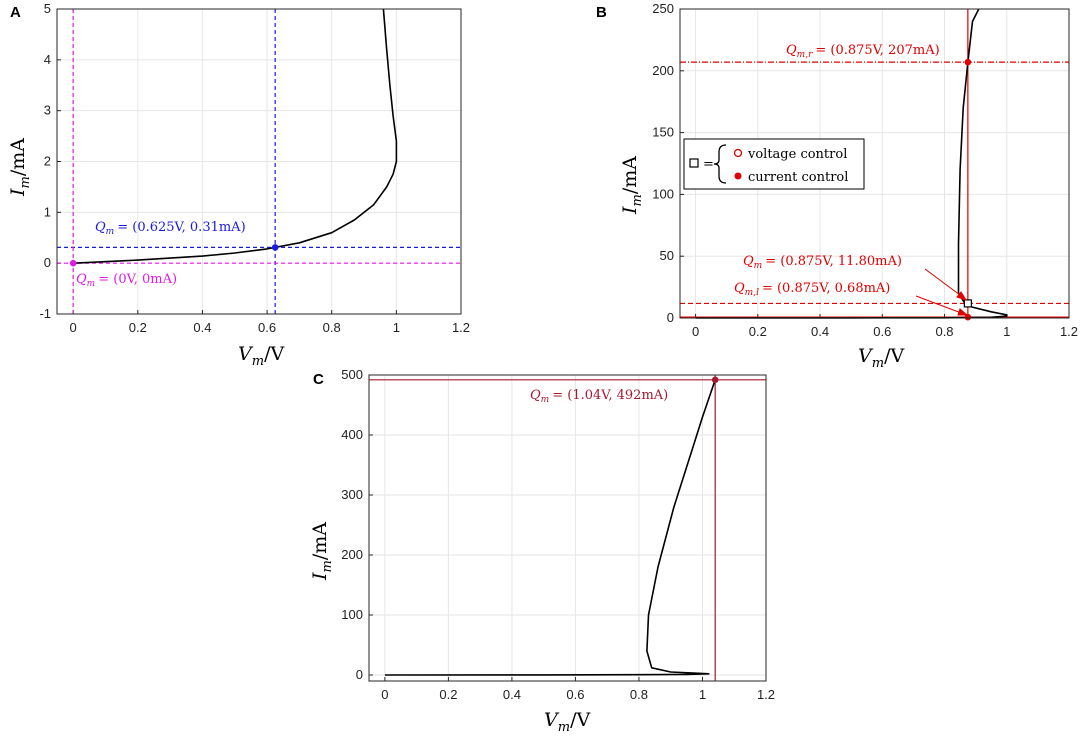  I want to click on panel-a-ytick-label: 3, so click(47, 110).